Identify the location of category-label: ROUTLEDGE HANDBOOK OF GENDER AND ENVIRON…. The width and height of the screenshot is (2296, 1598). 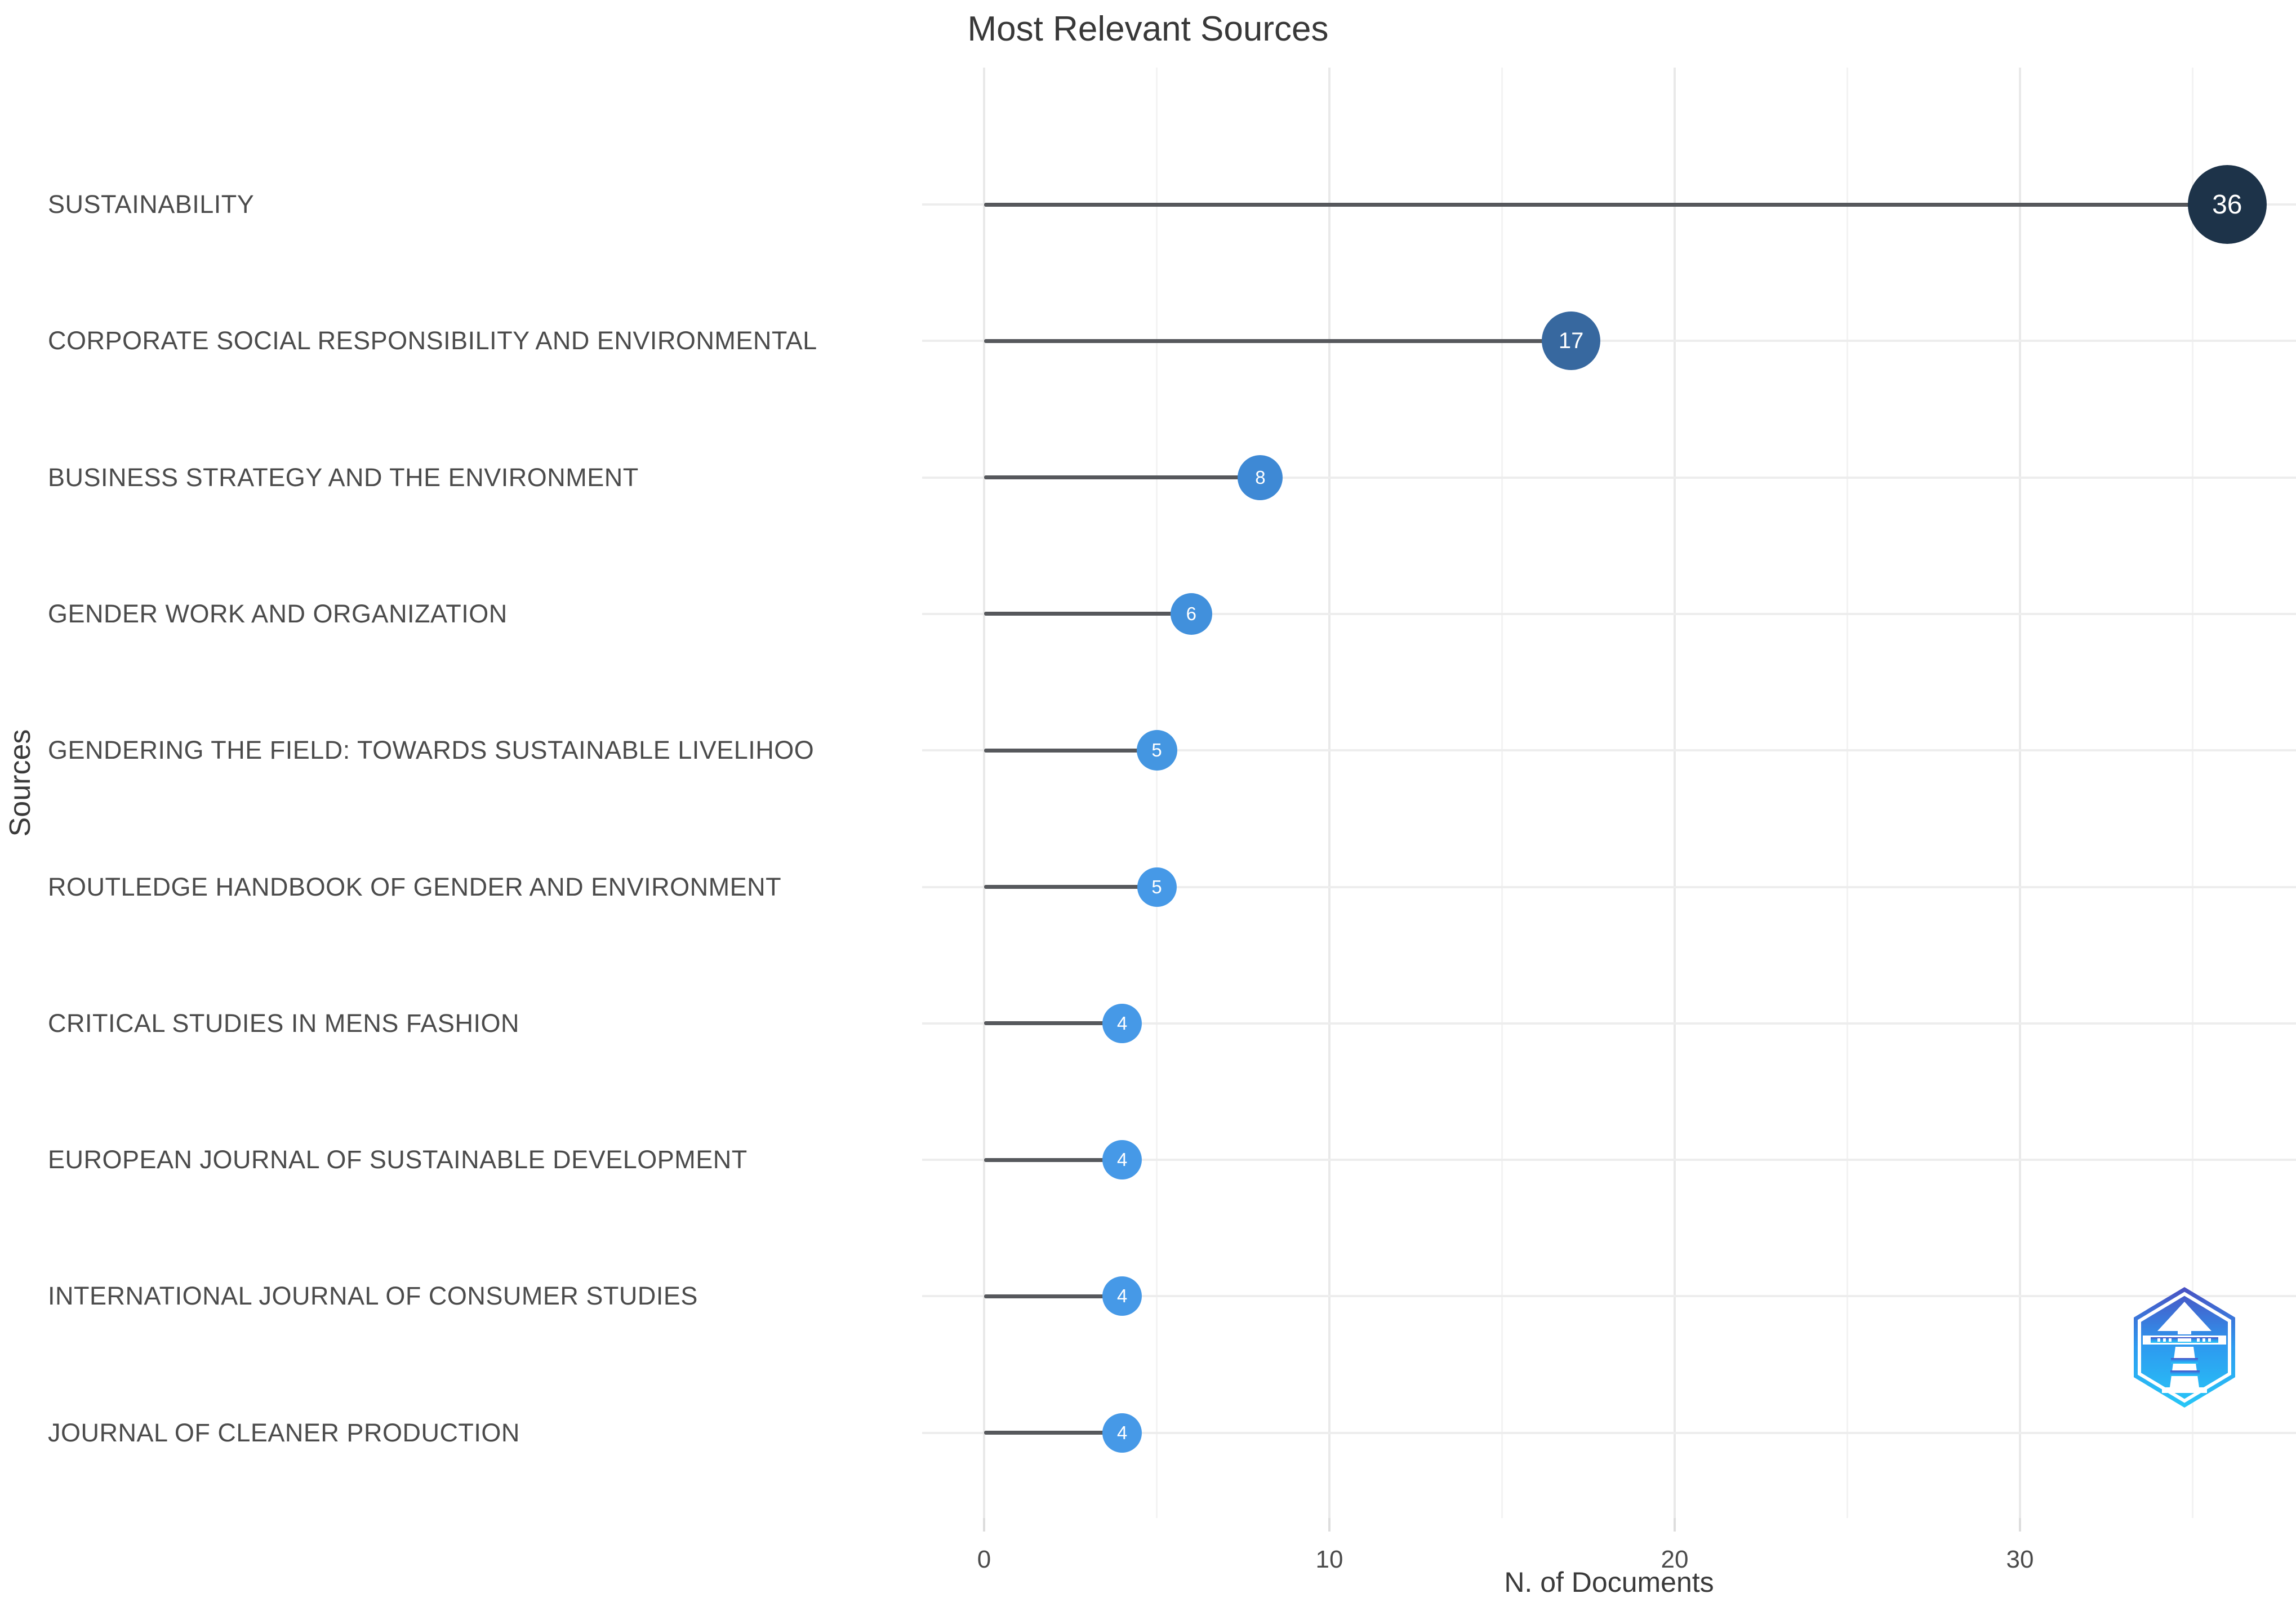
(415, 886).